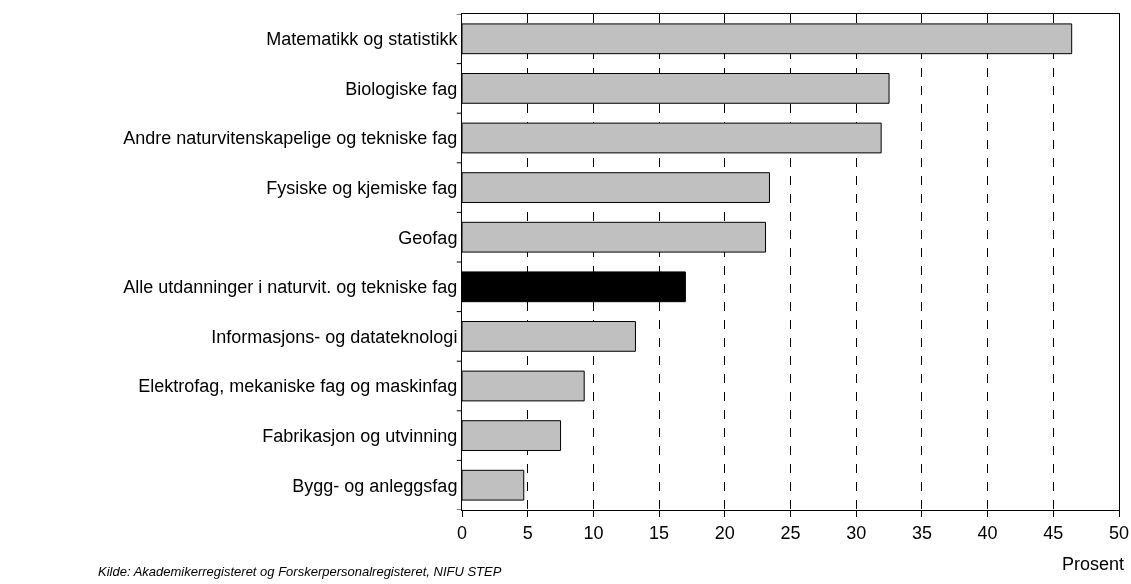 This screenshot has width=1131, height=584. What do you see at coordinates (362, 39) in the screenshot?
I see `y-tick-label: Matematikk og statistikk` at bounding box center [362, 39].